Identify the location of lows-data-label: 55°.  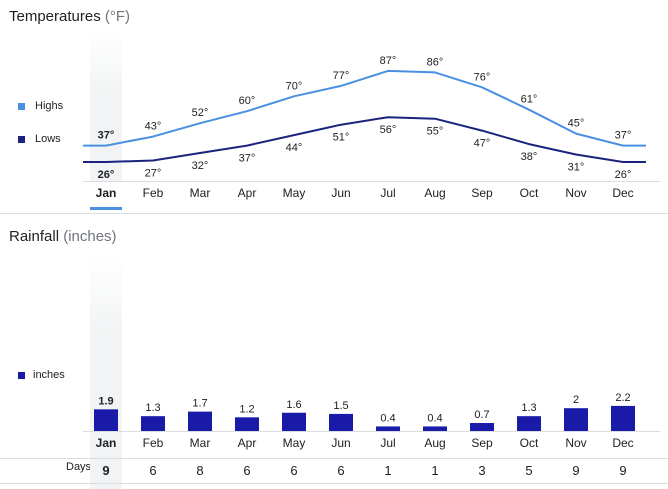
(435, 132).